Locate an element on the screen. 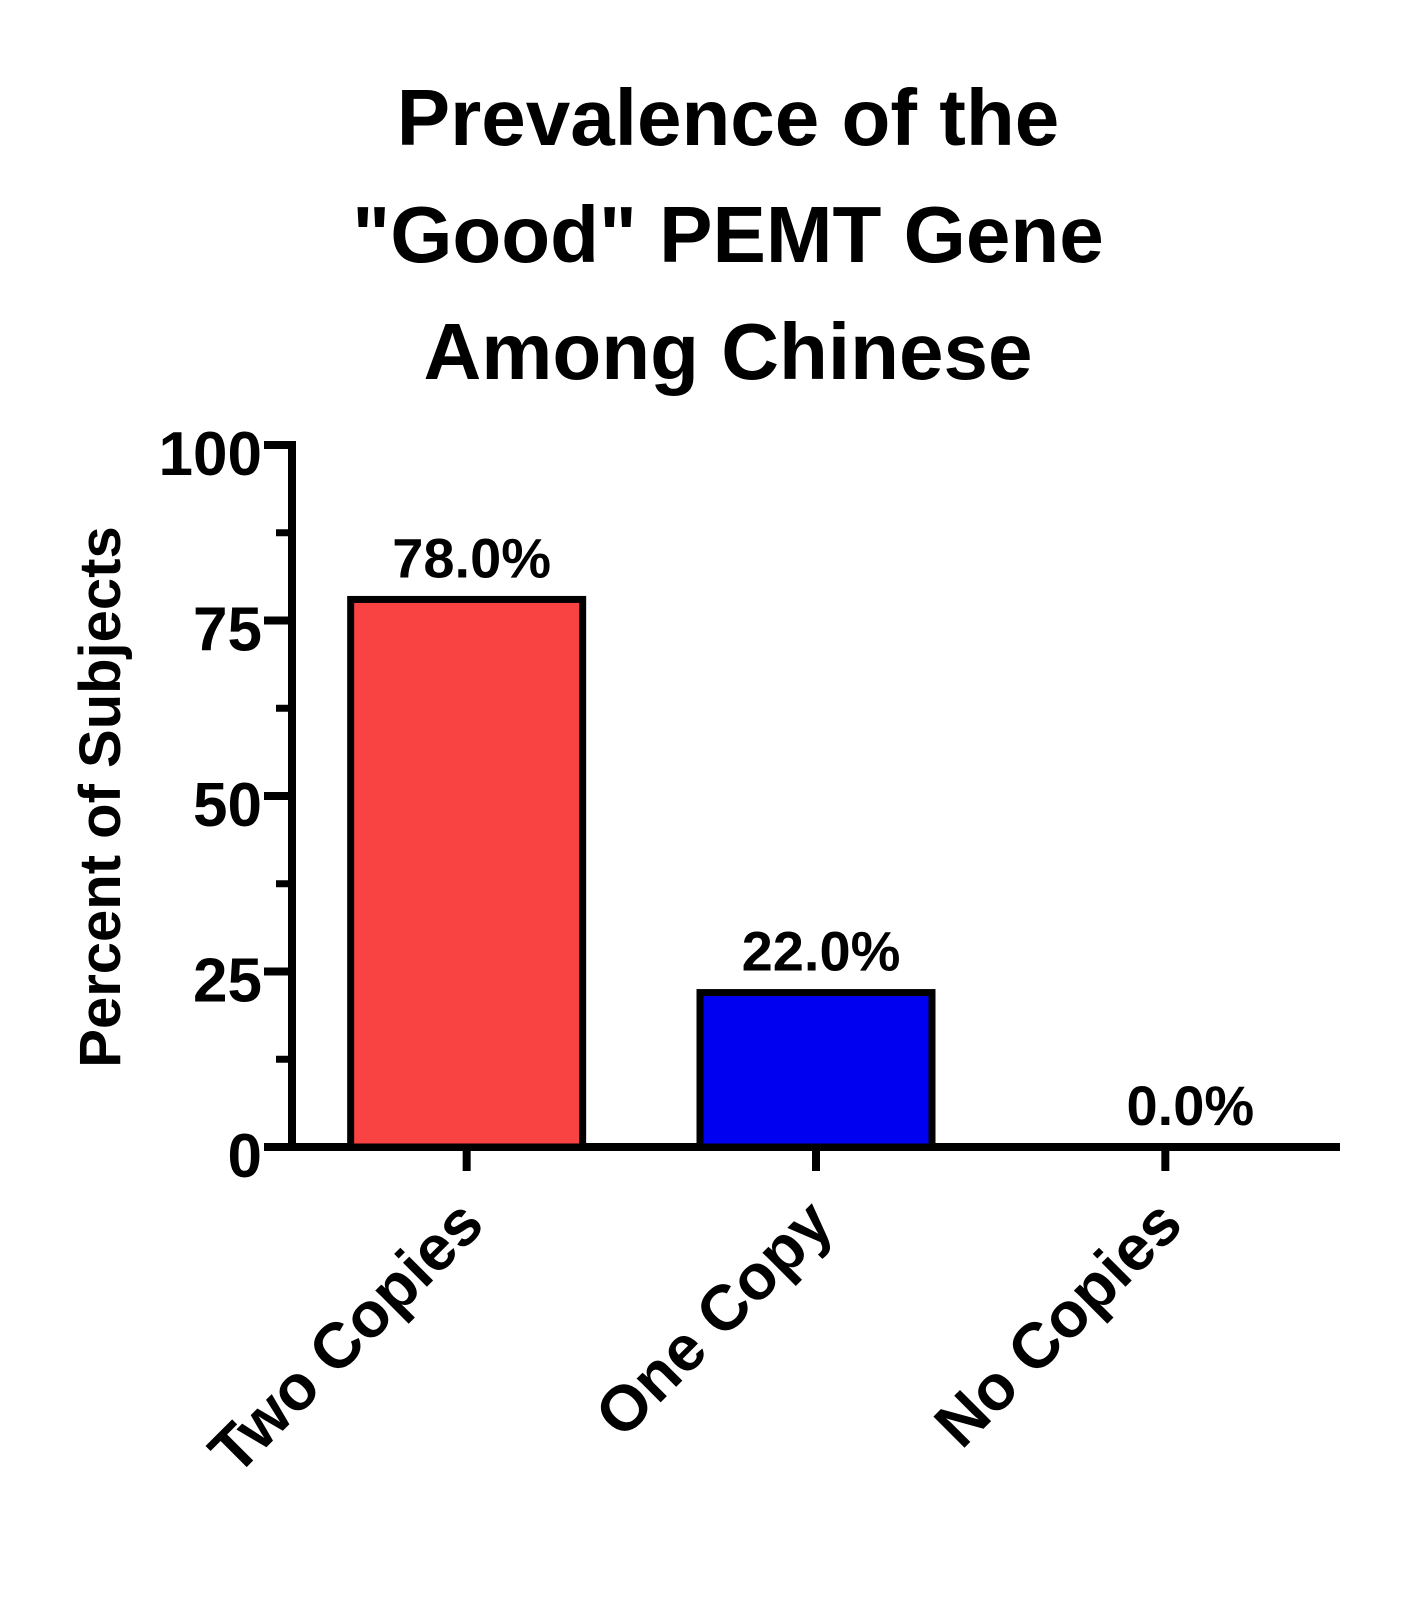 The height and width of the screenshot is (1600, 1402). y-tick-label: 75 is located at coordinates (227, 630).